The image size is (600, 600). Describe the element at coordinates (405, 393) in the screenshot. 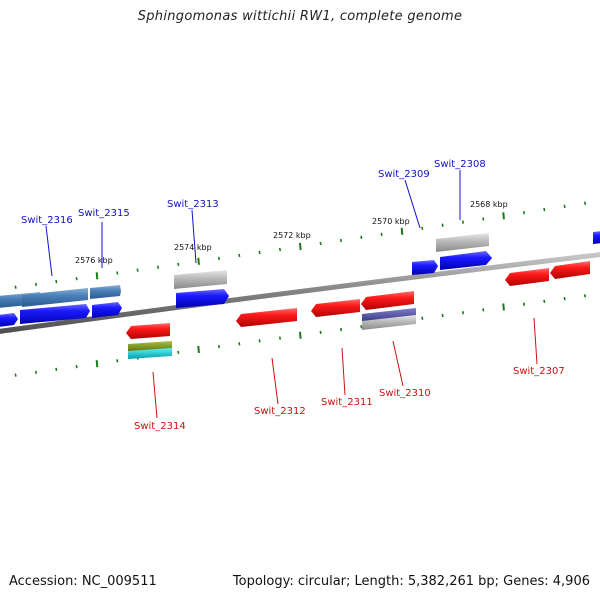

I see `gene-label-swit-2310: Swit_2310` at that location.